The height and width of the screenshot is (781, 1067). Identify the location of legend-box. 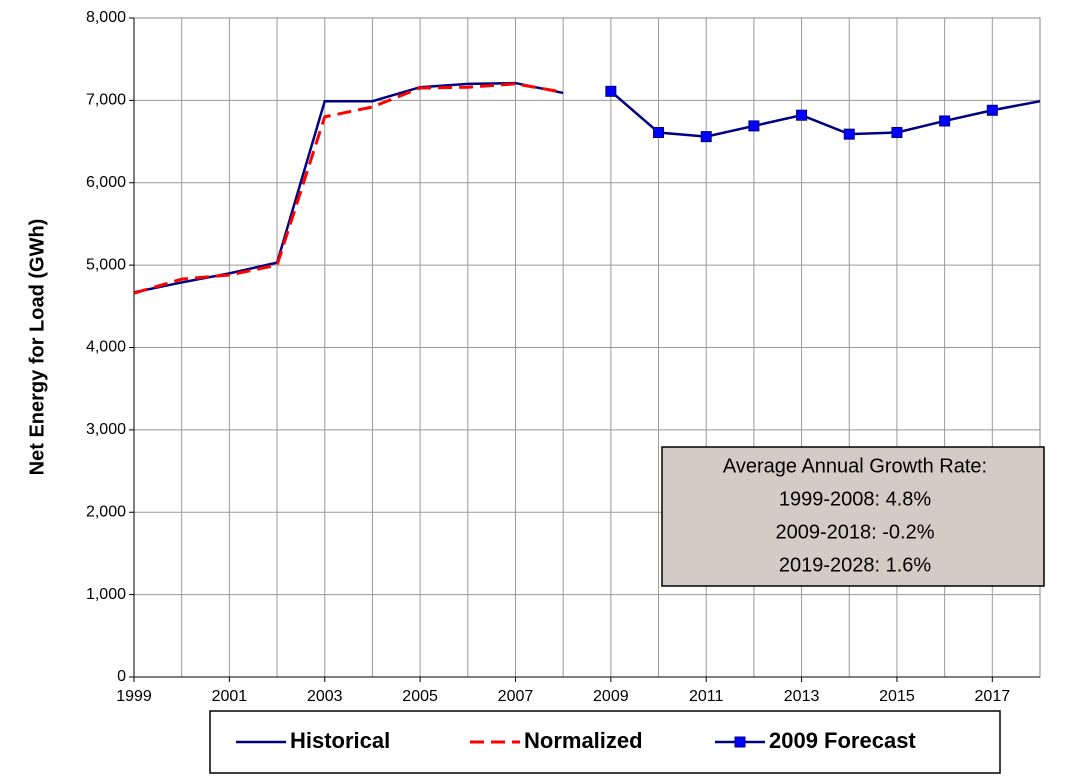
(605, 742).